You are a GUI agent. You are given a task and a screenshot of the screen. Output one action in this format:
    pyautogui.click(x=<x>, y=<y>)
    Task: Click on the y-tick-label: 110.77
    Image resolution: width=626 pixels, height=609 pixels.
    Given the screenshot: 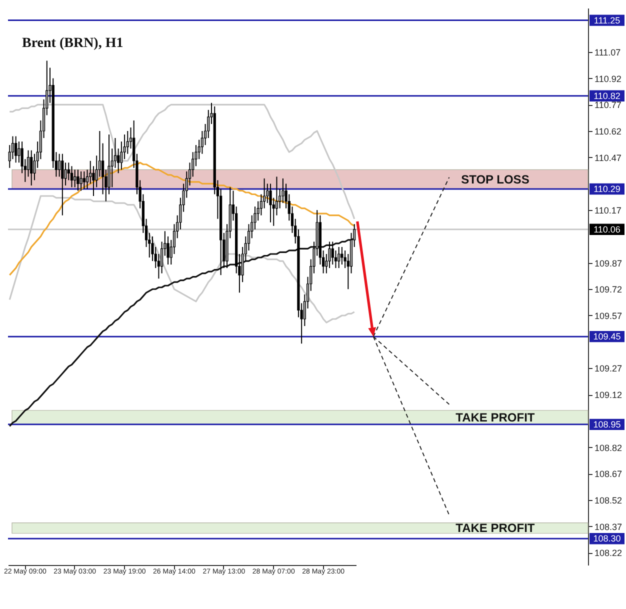 What is the action you would take?
    pyautogui.click(x=608, y=105)
    